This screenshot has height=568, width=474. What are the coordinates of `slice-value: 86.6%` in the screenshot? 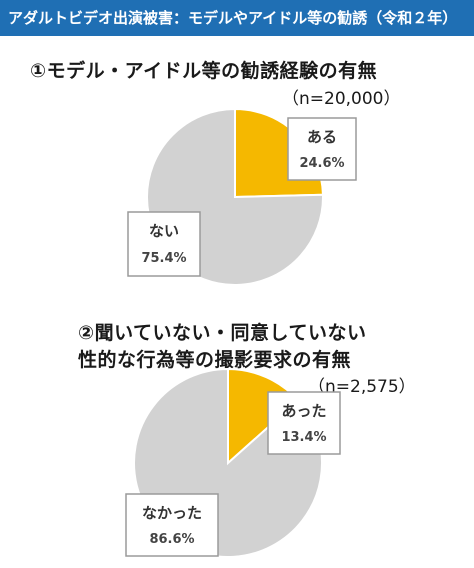 It's located at (171, 539).